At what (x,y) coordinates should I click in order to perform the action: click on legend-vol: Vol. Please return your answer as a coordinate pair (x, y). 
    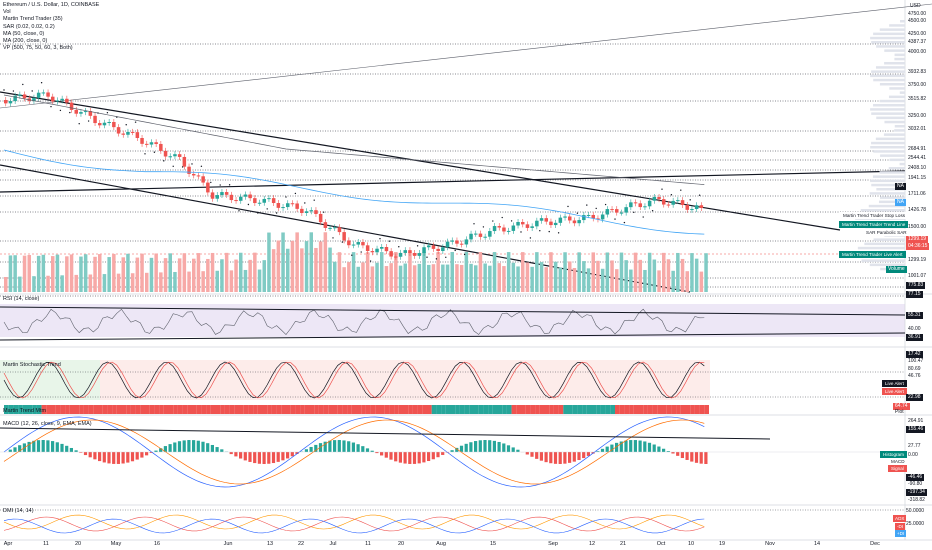
    Looking at the image, I should click on (7, 12).